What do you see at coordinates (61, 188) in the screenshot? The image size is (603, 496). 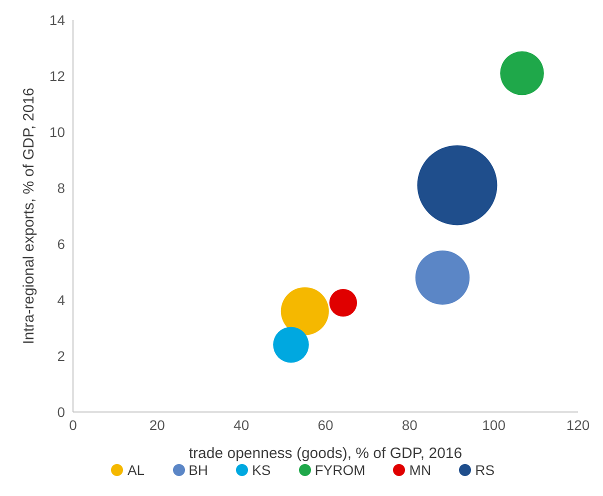 I see `y-tick-label: 8` at bounding box center [61, 188].